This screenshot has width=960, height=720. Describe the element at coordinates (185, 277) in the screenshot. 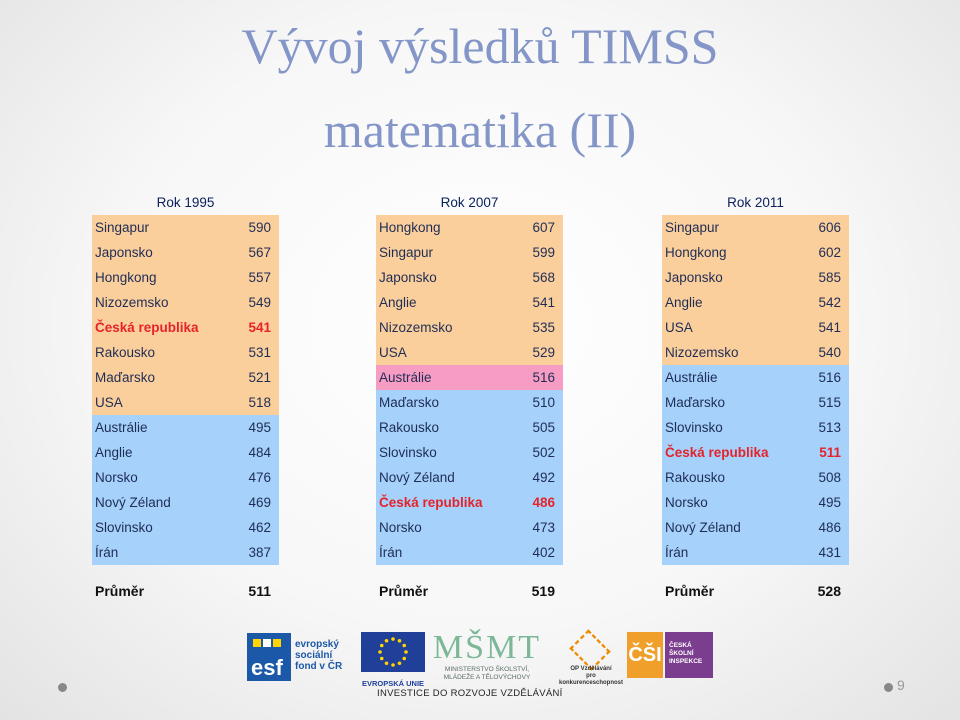

I see `ranking-row: Hongkong 557` at that location.